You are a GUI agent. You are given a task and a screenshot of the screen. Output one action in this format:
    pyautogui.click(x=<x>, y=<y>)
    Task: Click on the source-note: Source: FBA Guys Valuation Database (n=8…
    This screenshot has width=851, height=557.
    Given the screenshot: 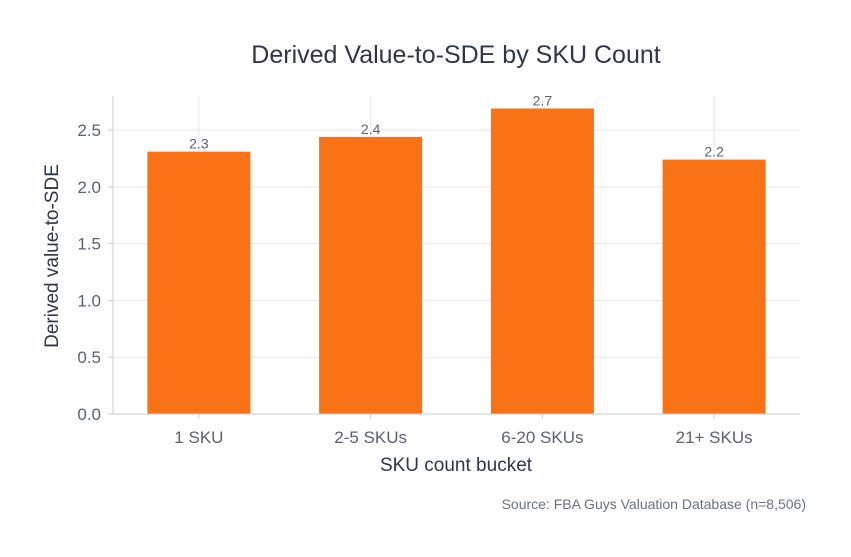 What is the action you would take?
    pyautogui.click(x=654, y=504)
    